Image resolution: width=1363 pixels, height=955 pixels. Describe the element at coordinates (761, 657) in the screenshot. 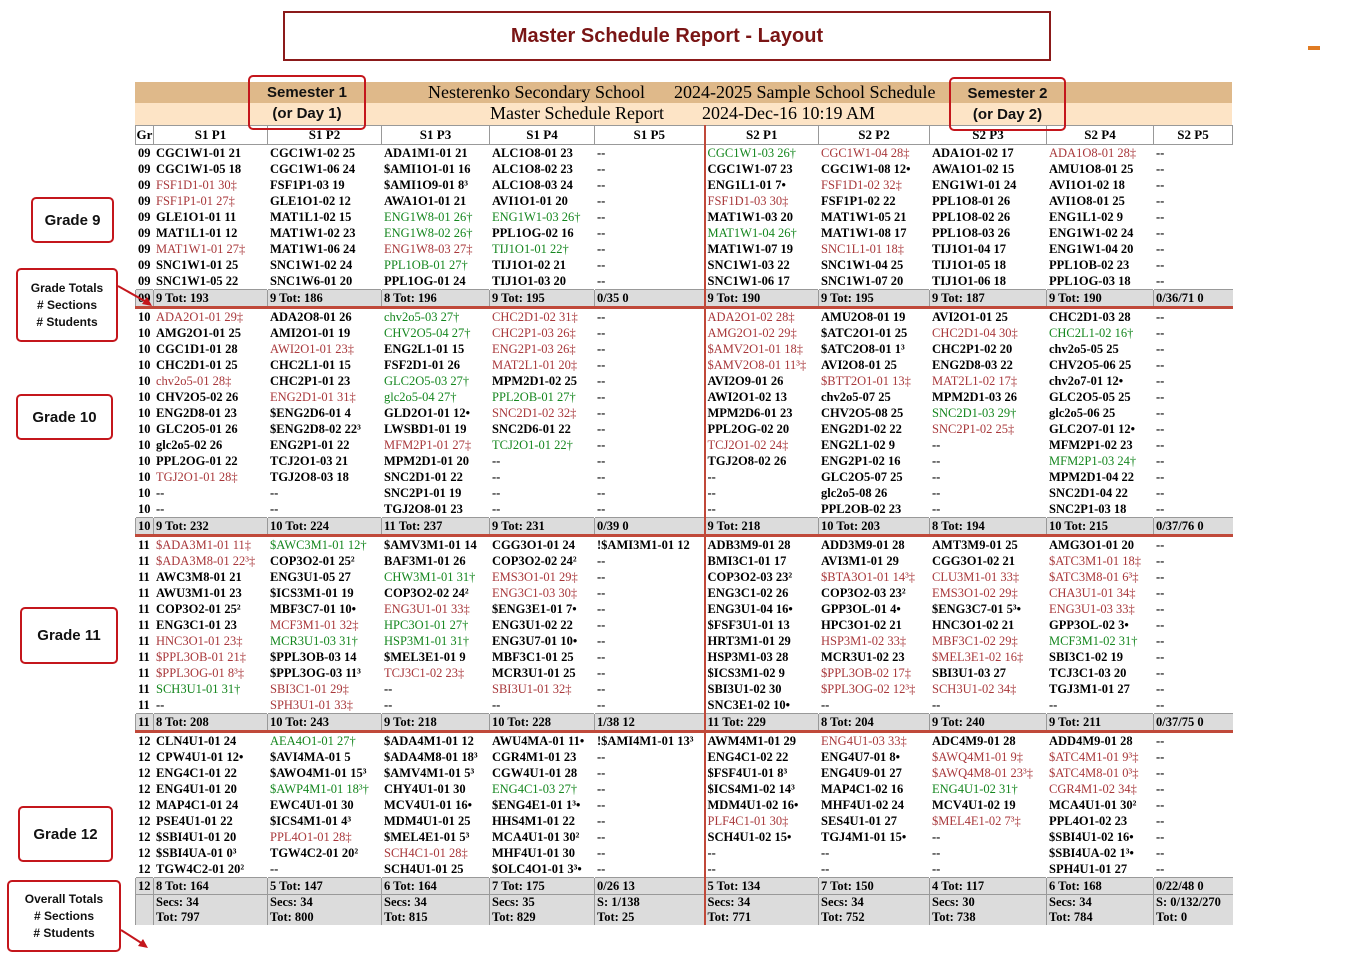

I see `section-cell: HSP3M1-03 28` at that location.